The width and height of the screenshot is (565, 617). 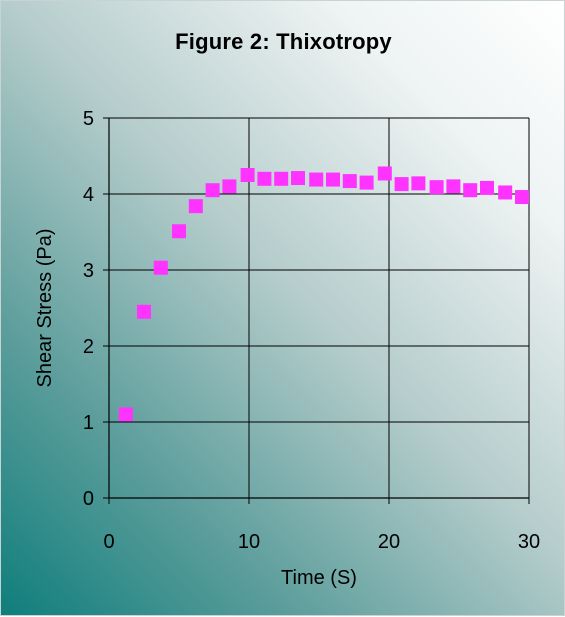 I want to click on y-axis-label: Shear Stress (Pa), so click(x=45, y=308).